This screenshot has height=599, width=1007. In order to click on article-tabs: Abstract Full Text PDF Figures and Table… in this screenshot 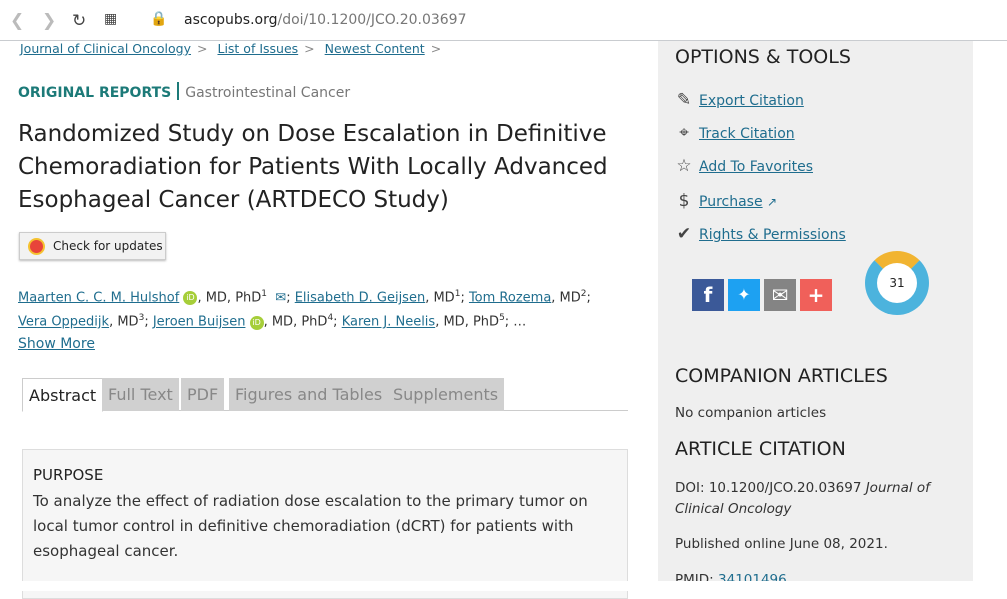, I will do `click(325, 395)`.